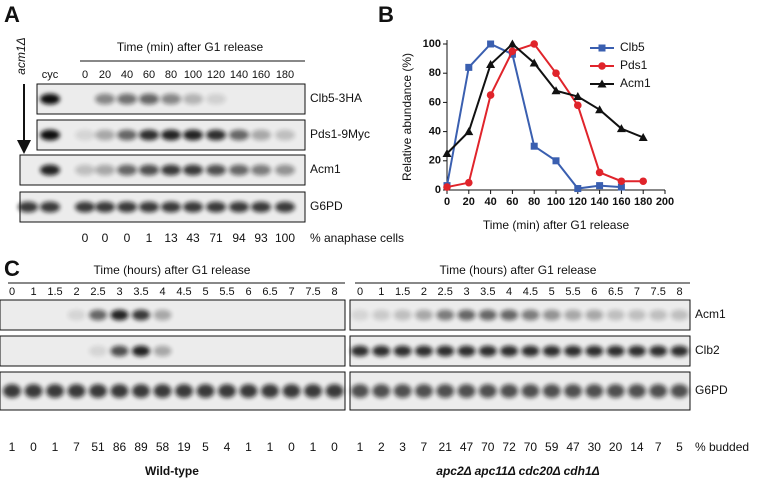  I want to click on lane-label: 6.5, so click(269, 292).